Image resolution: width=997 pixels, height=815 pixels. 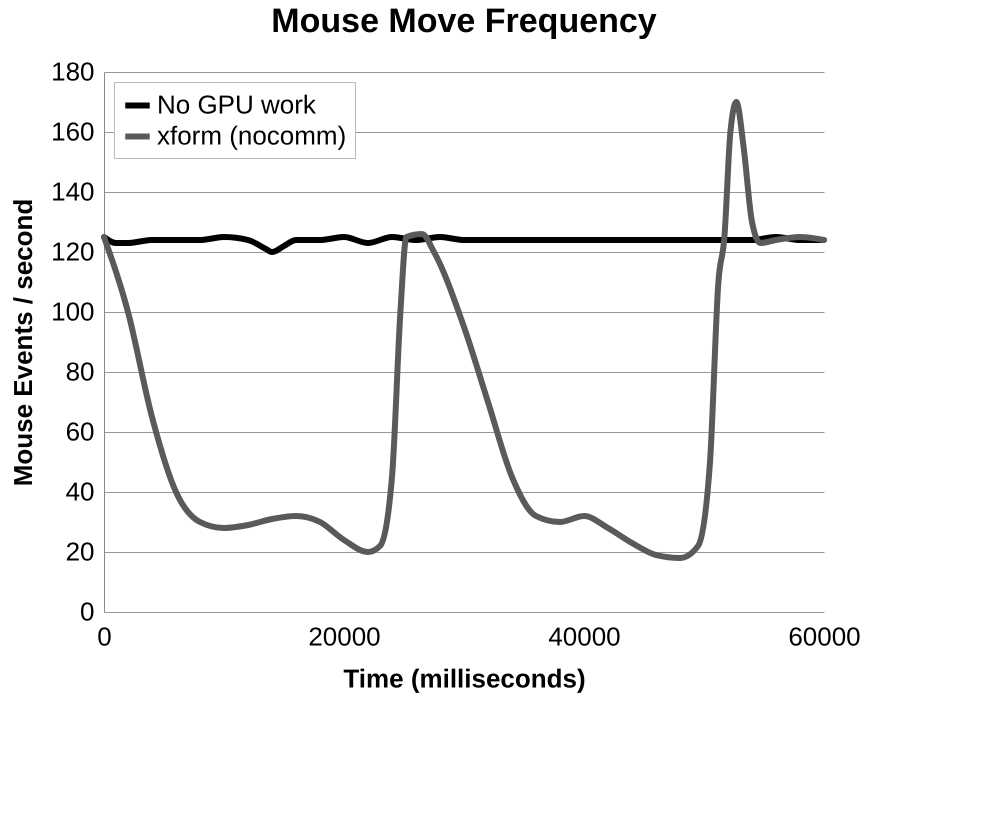 I want to click on y-tick-label: 80, so click(x=80, y=371).